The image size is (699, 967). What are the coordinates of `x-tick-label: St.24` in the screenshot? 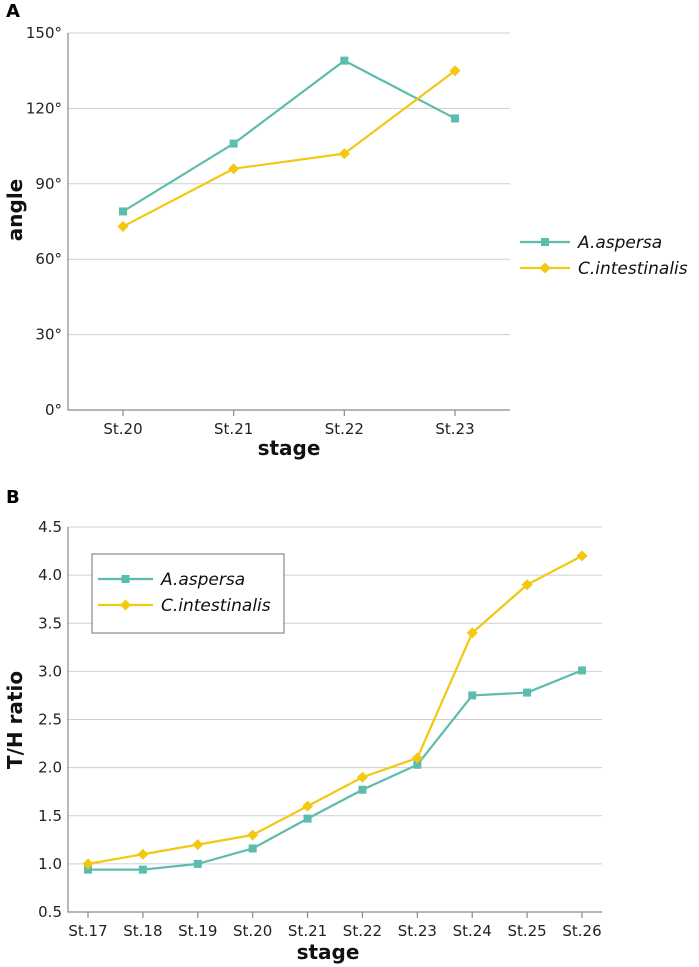 It's located at (472, 931).